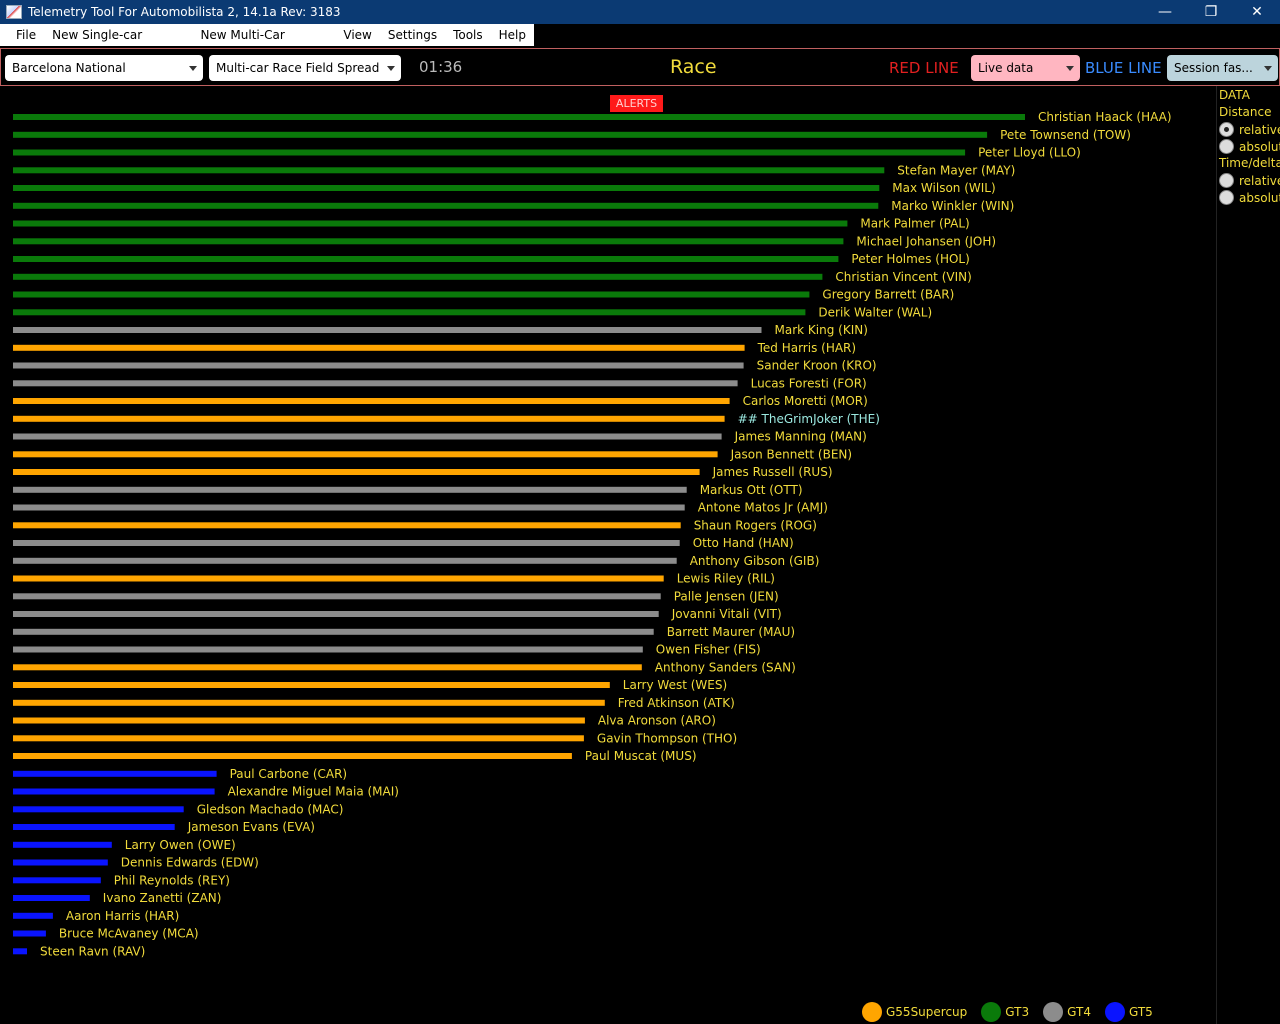  I want to click on menu-help: Help, so click(512, 35).